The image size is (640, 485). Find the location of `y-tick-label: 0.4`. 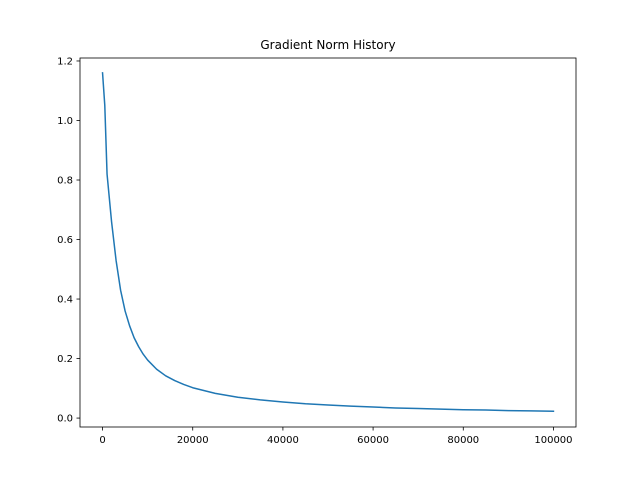

y-tick-label: 0.4 is located at coordinates (65, 300).